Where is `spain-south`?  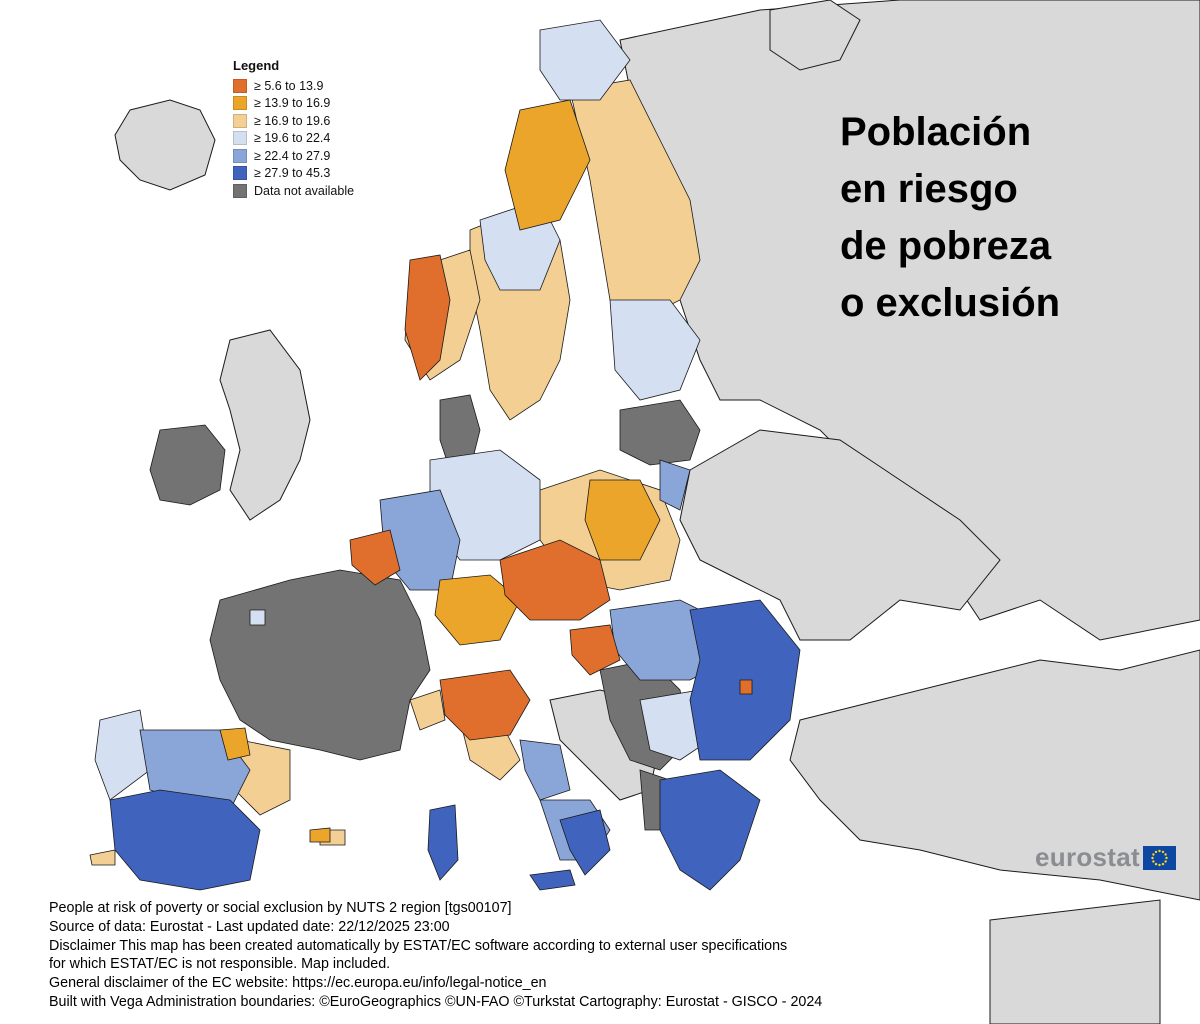
spain-south is located at coordinates (185, 840).